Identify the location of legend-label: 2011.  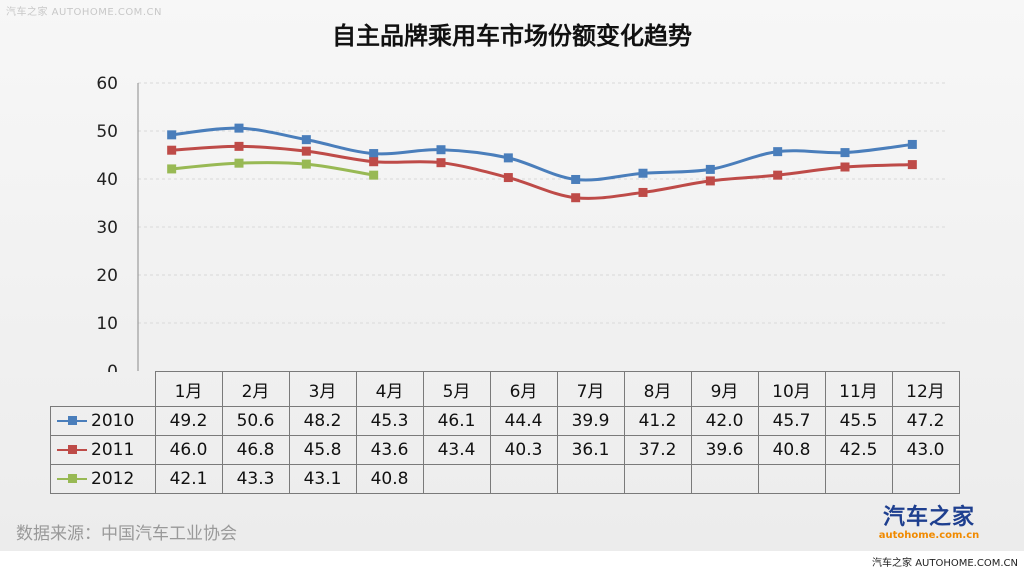
(113, 450).